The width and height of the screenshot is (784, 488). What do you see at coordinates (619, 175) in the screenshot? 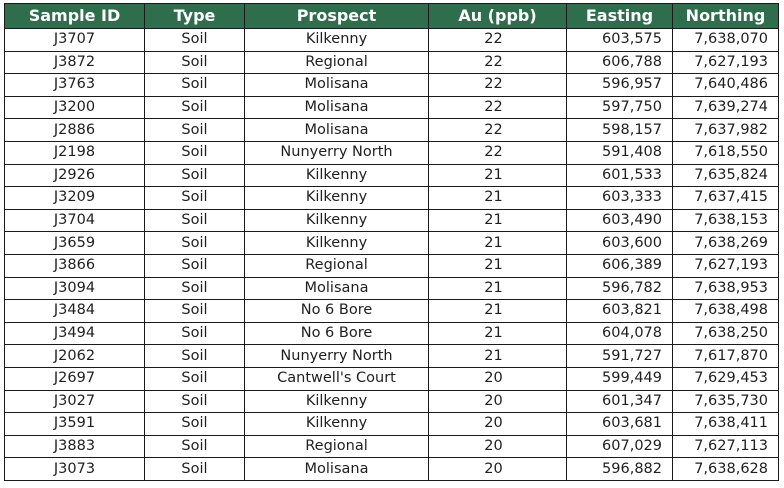
I see `easting-cell: 601,533` at bounding box center [619, 175].